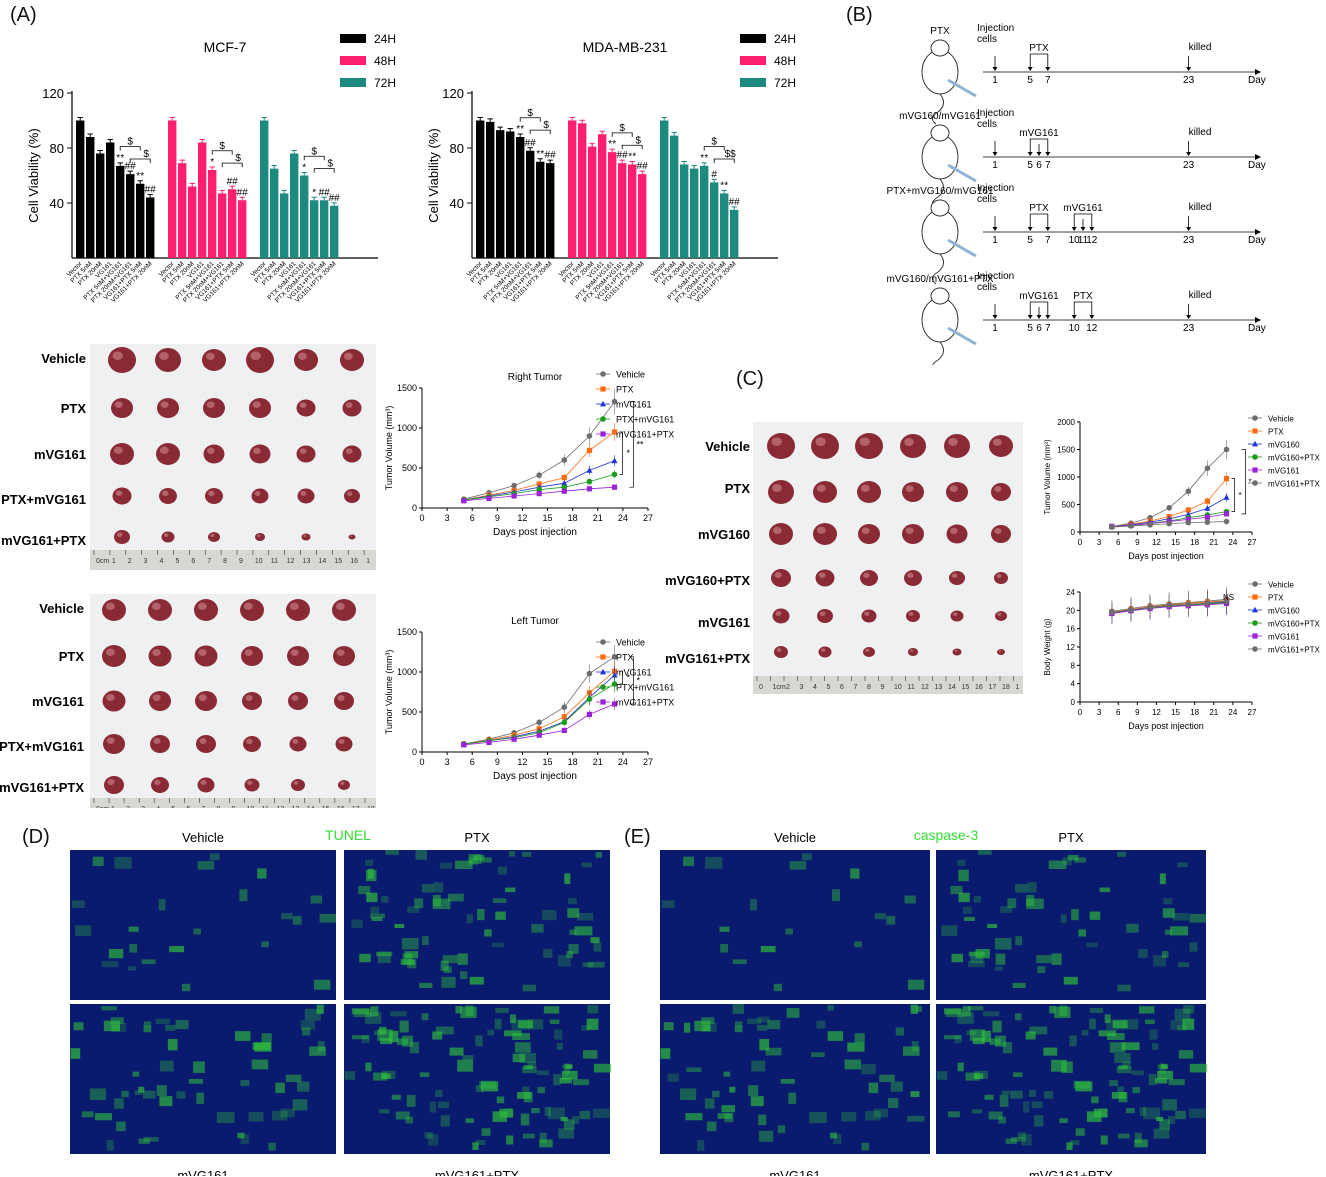 The height and width of the screenshot is (1177, 1326). What do you see at coordinates (815, 687) in the screenshot?
I see `ruler-label: 4` at bounding box center [815, 687].